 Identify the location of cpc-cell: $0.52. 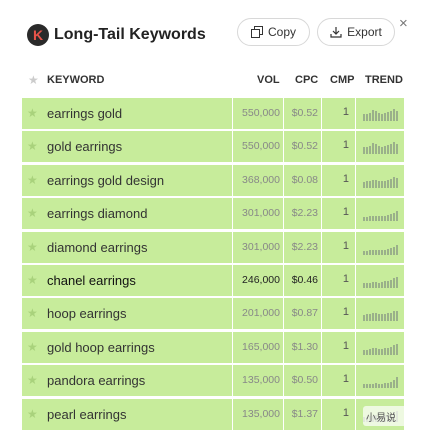
(302, 113).